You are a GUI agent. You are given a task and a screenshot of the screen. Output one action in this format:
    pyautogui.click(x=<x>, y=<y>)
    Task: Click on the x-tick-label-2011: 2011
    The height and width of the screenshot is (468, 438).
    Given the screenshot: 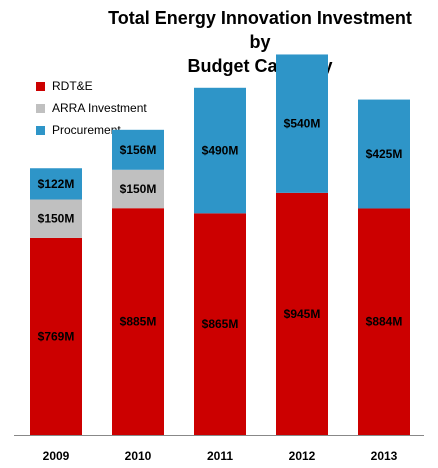 What is the action you would take?
    pyautogui.click(x=220, y=456)
    